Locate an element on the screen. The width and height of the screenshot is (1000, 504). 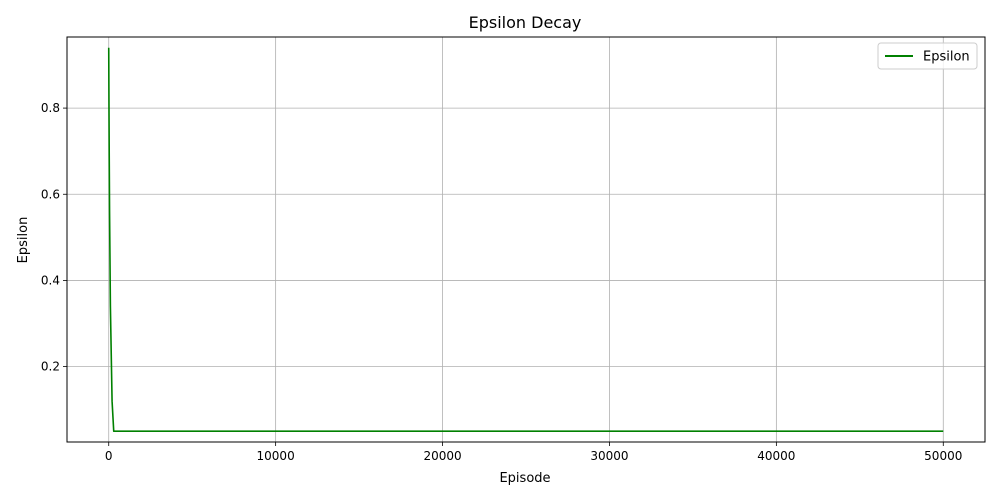
x-tick-label: 10000 is located at coordinates (276, 456).